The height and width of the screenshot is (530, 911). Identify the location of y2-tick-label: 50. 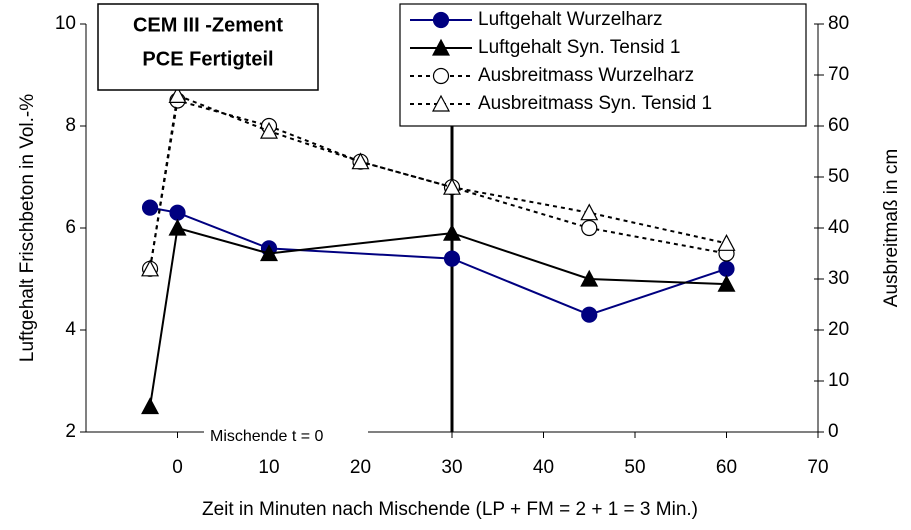
(838, 176).